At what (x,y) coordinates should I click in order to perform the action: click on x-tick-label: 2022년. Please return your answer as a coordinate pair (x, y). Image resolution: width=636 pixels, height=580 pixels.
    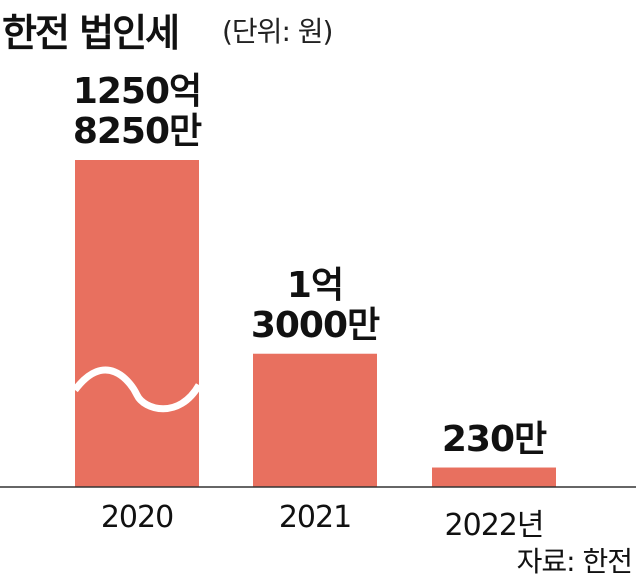
    Looking at the image, I should click on (494, 525).